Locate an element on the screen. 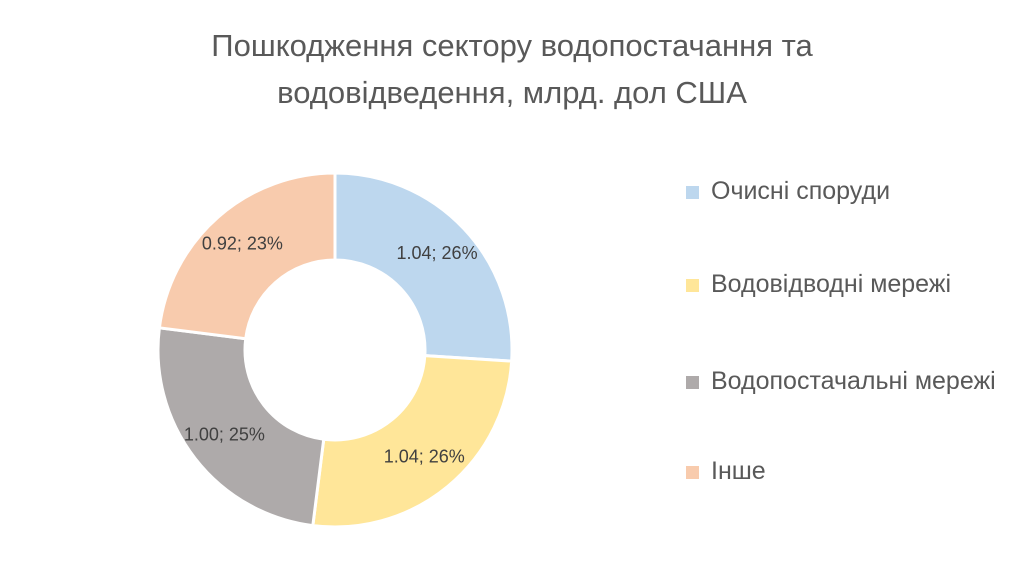 This screenshot has width=1024, height=587. legend-label-3: Інше is located at coordinates (738, 471).